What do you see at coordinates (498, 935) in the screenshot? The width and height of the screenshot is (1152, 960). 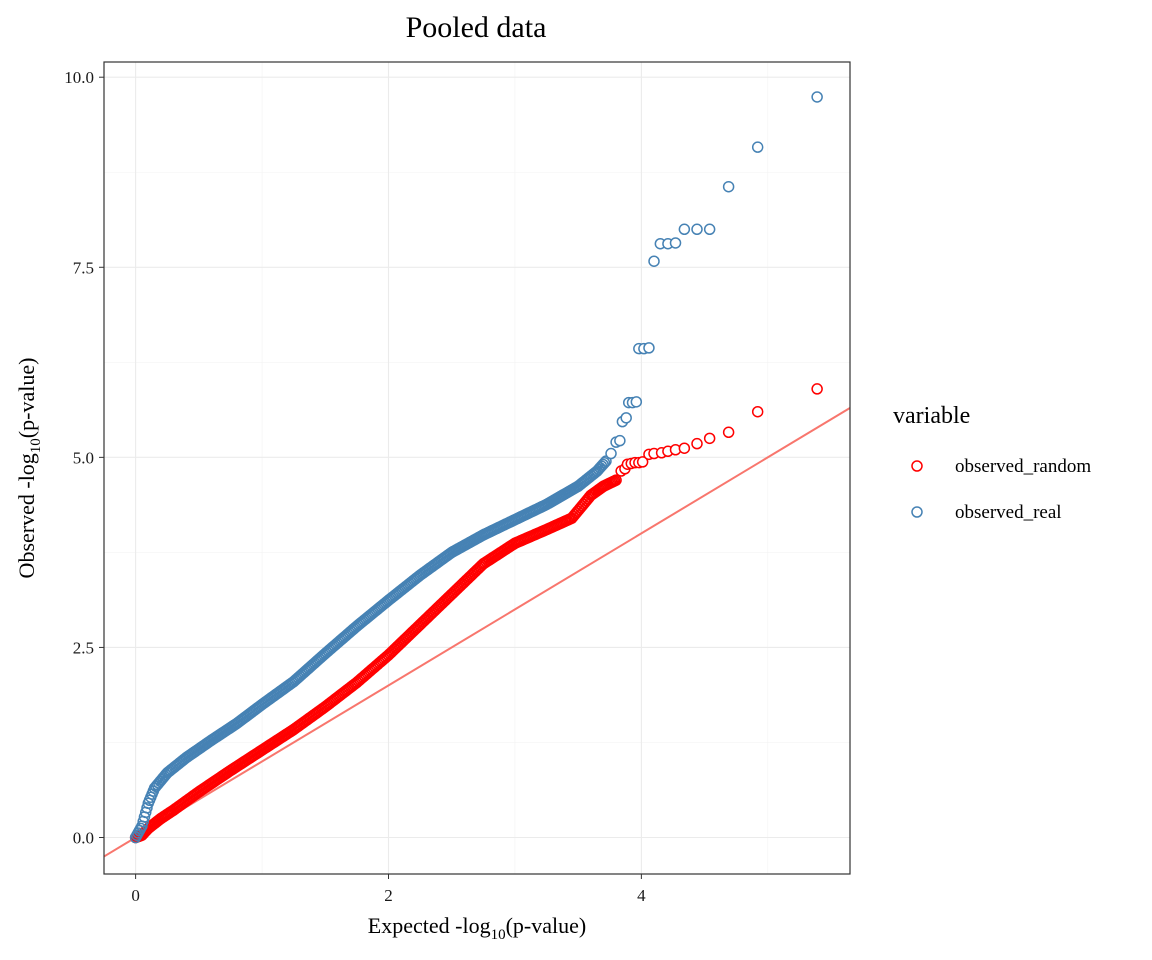 I see `x-axis-title-subscript: 10` at bounding box center [498, 935].